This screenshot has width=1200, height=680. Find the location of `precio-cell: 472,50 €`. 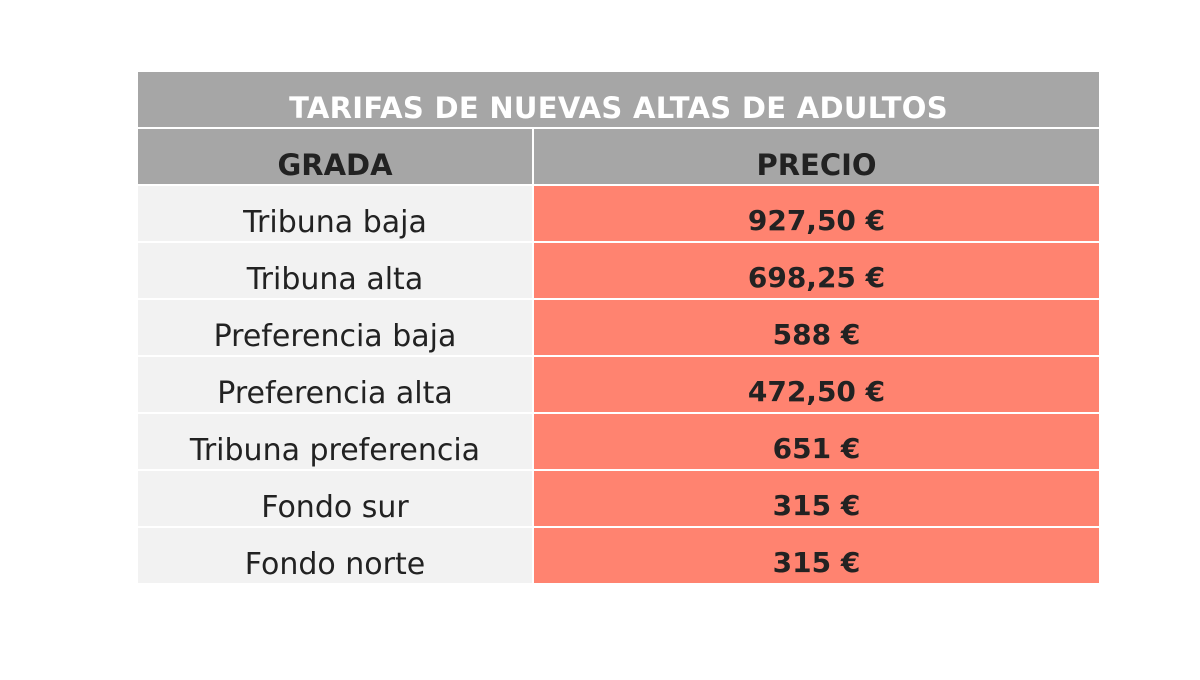

precio-cell: 472,50 € is located at coordinates (816, 384).